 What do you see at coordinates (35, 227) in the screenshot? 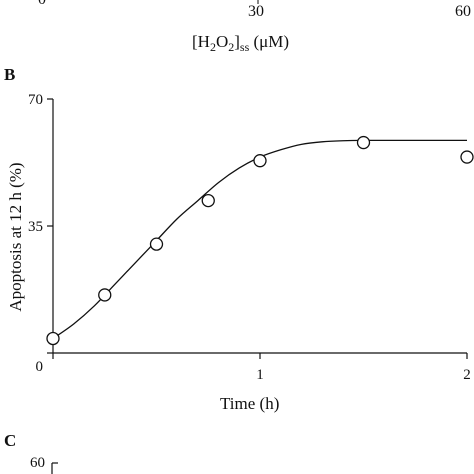
I see `y-tick-label-35: 35` at bounding box center [35, 227].